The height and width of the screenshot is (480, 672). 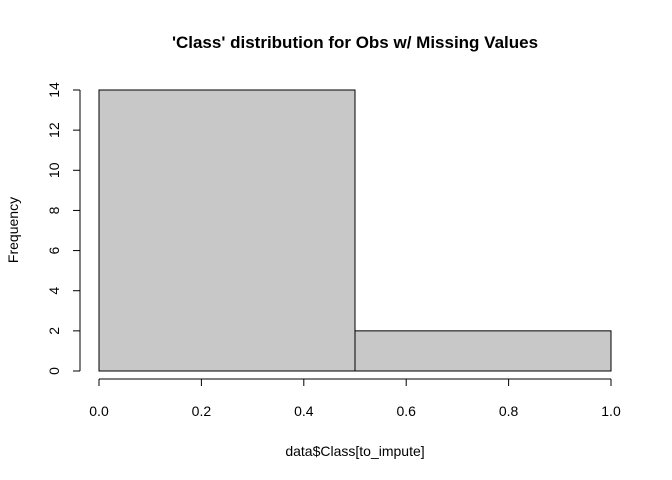 What do you see at coordinates (54, 331) in the screenshot?
I see `y-tick-label: 2` at bounding box center [54, 331].